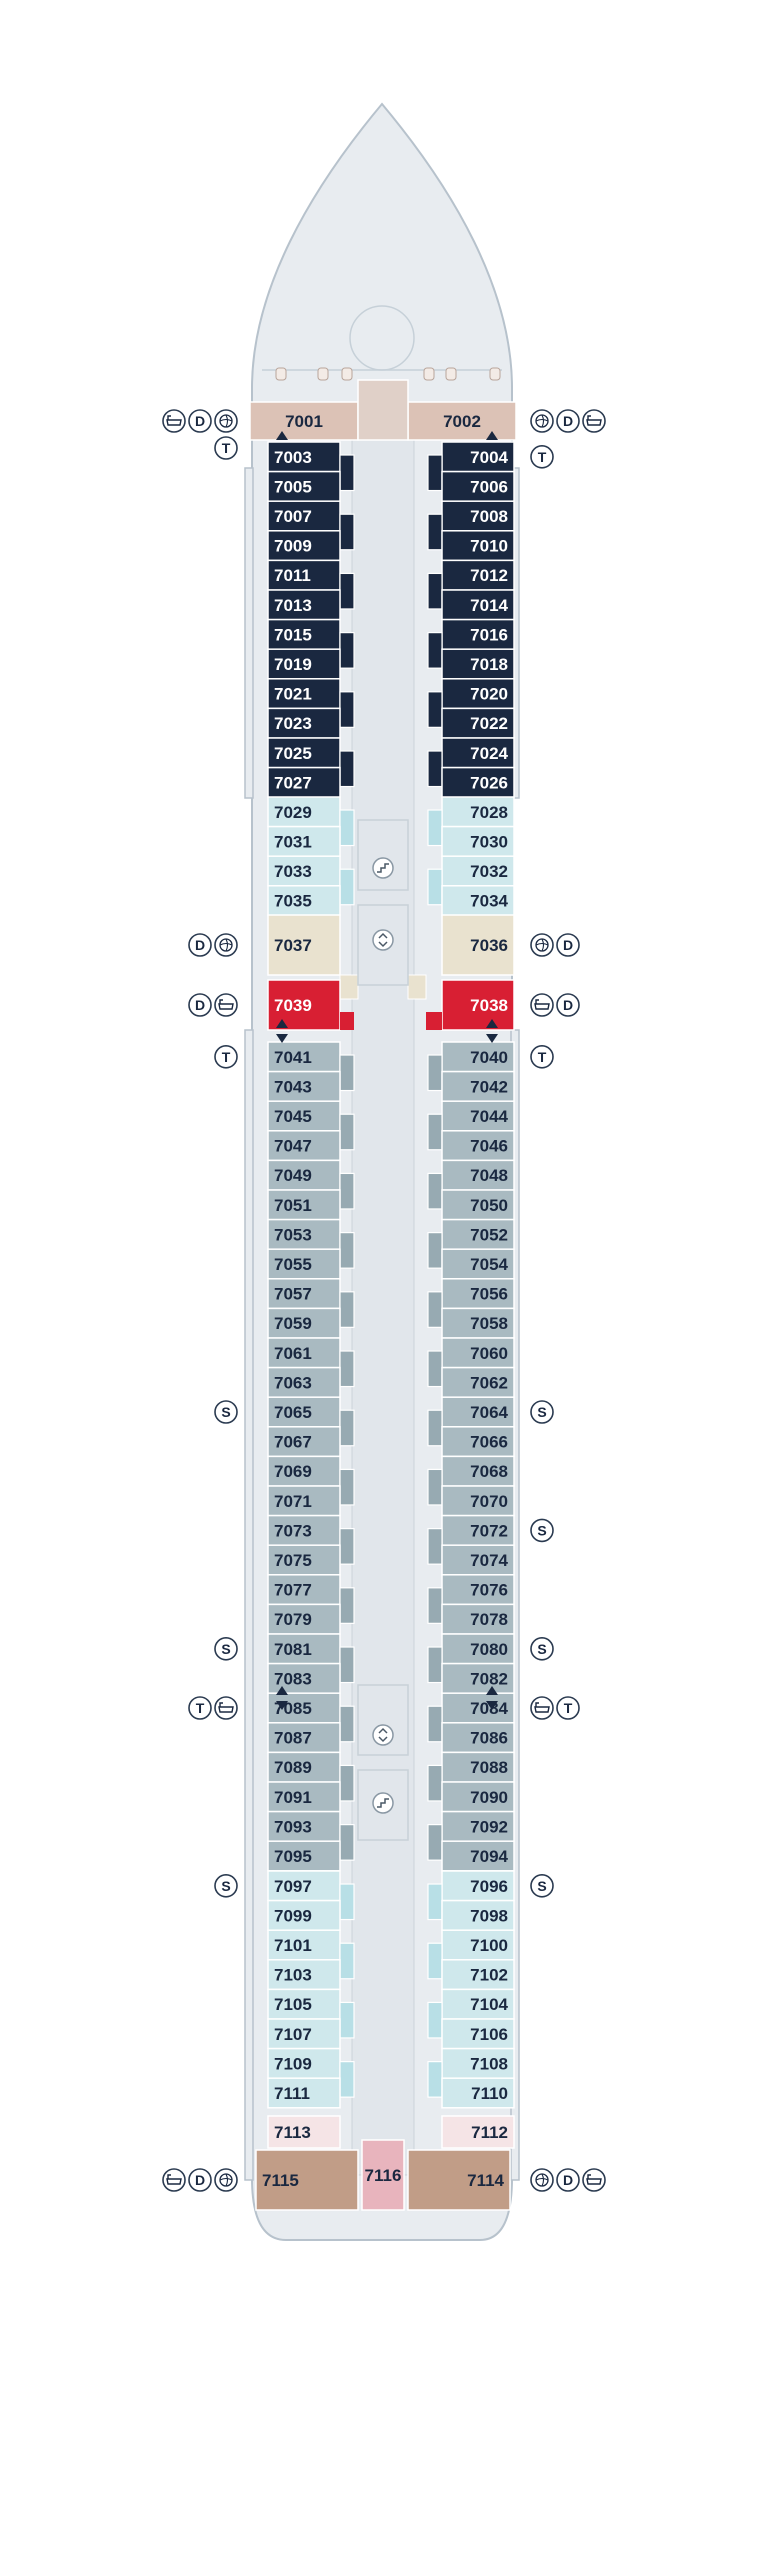 This screenshot has height=2560, width=768. Describe the element at coordinates (478, 486) in the screenshot. I see `cabin-7006: 7006` at that location.